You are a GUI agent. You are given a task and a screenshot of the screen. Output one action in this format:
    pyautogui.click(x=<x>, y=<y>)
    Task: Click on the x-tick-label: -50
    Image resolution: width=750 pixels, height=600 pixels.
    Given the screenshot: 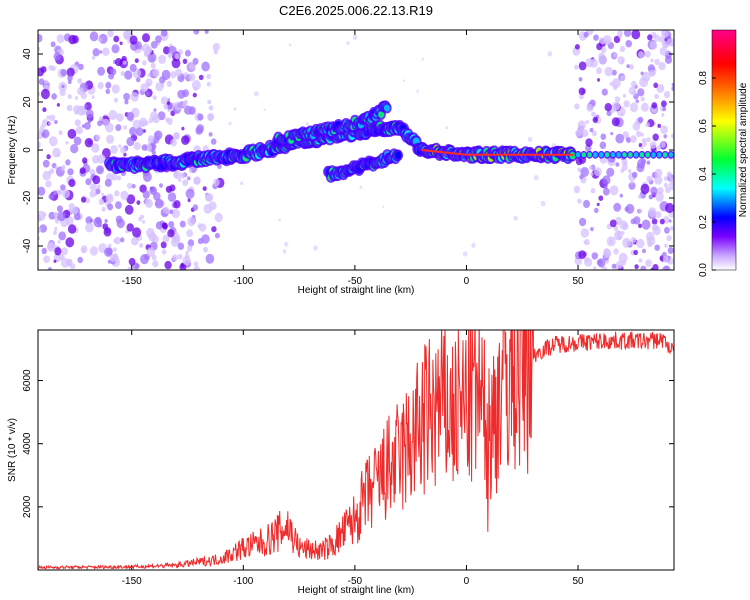 What is the action you would take?
    pyautogui.click(x=355, y=281)
    